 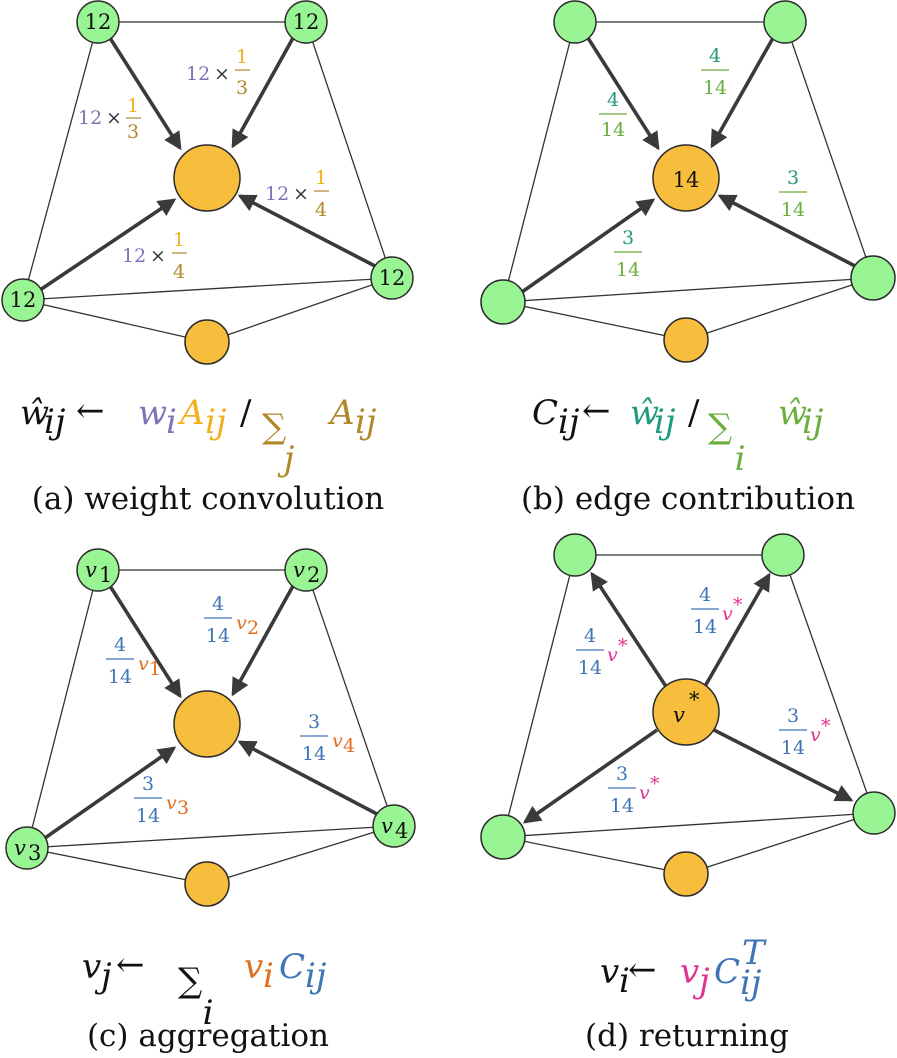 What do you see at coordinates (231, 620) in the screenshot?
I see `fraction-label: 4 14 v 2` at bounding box center [231, 620].